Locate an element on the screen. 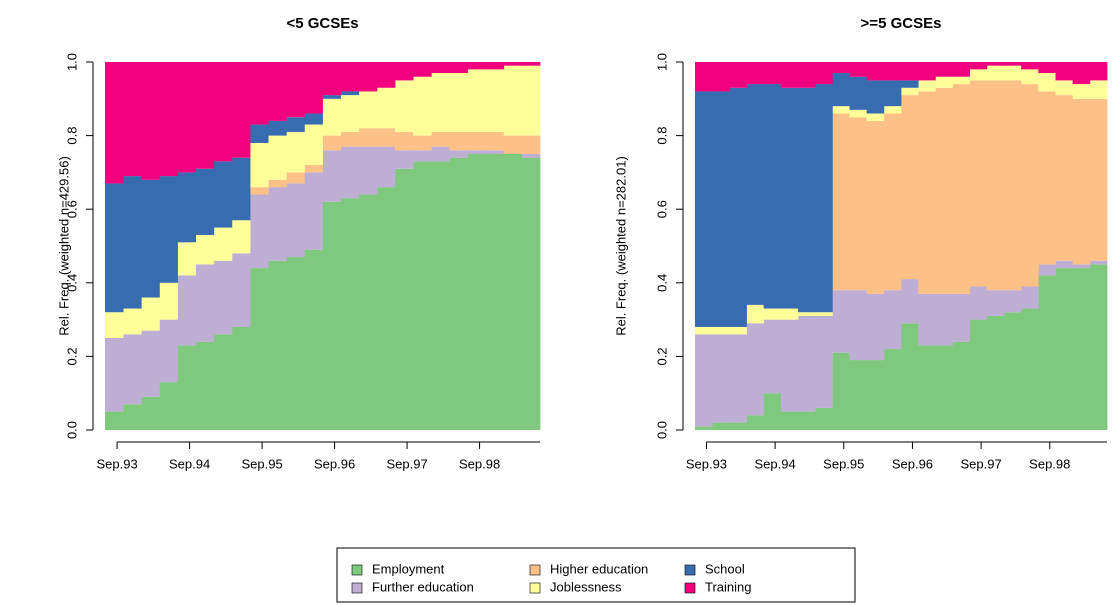 This screenshot has width=1119, height=605. y-tick-label: 0.0 is located at coordinates (661, 430).